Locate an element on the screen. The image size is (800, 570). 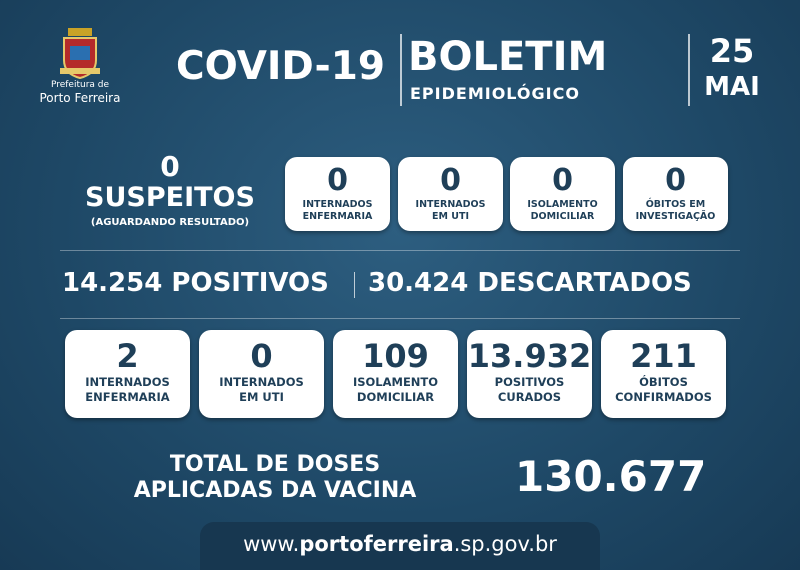
discarded-label: DESCARTADOS is located at coordinates (584, 283).